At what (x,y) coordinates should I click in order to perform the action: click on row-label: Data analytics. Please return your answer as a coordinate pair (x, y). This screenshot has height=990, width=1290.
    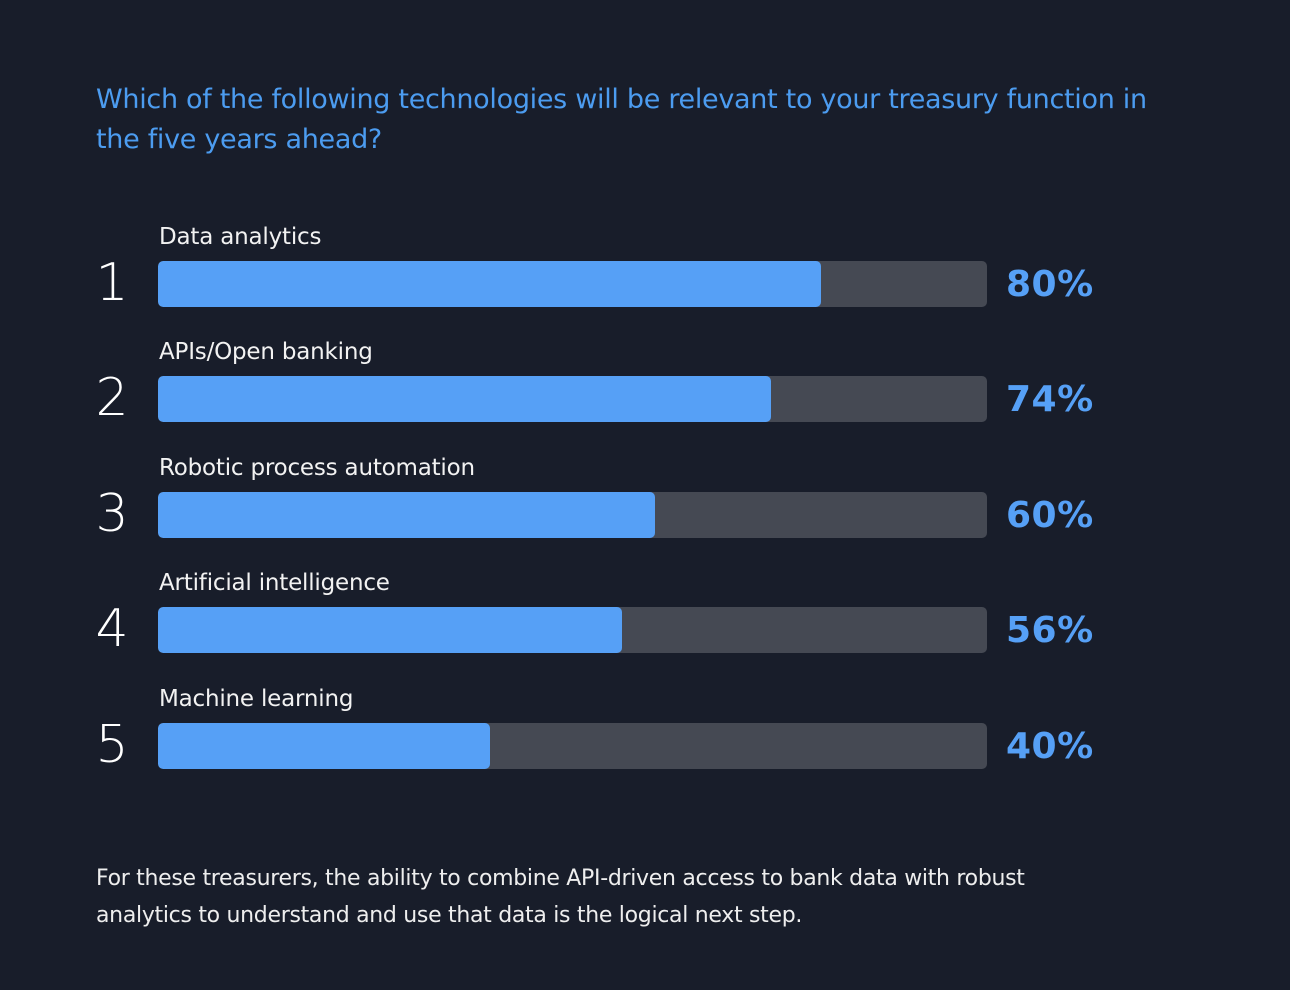
    Looking at the image, I should click on (240, 237).